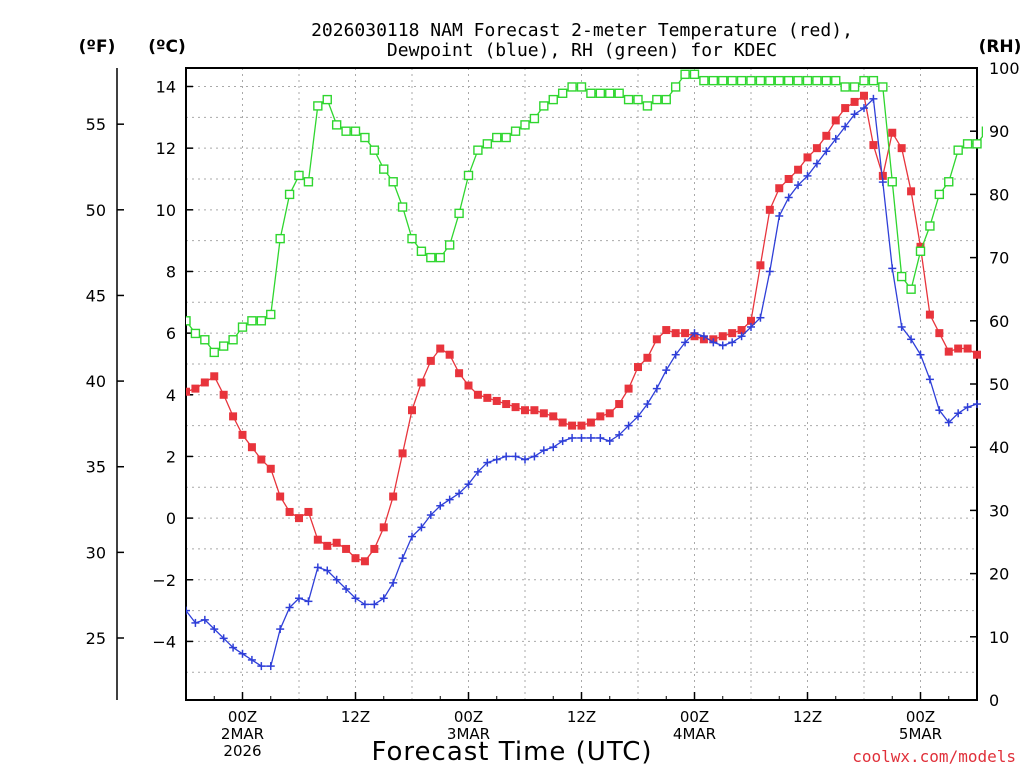 This screenshot has height=768, width=1024. I want to click on x-tick-label: 3MAR, so click(468, 734).